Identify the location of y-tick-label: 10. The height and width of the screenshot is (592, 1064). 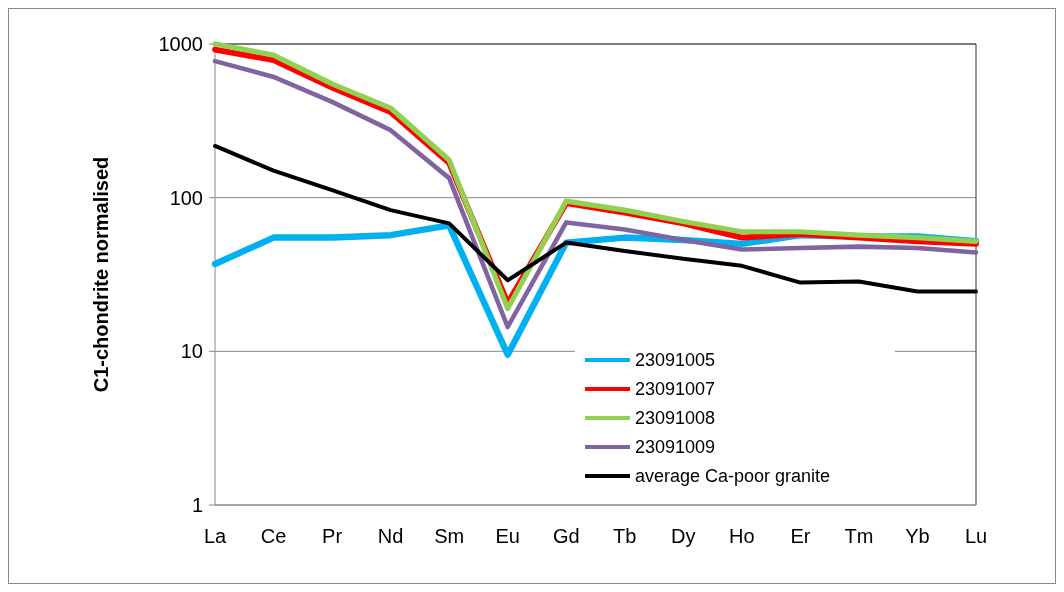
(191, 351).